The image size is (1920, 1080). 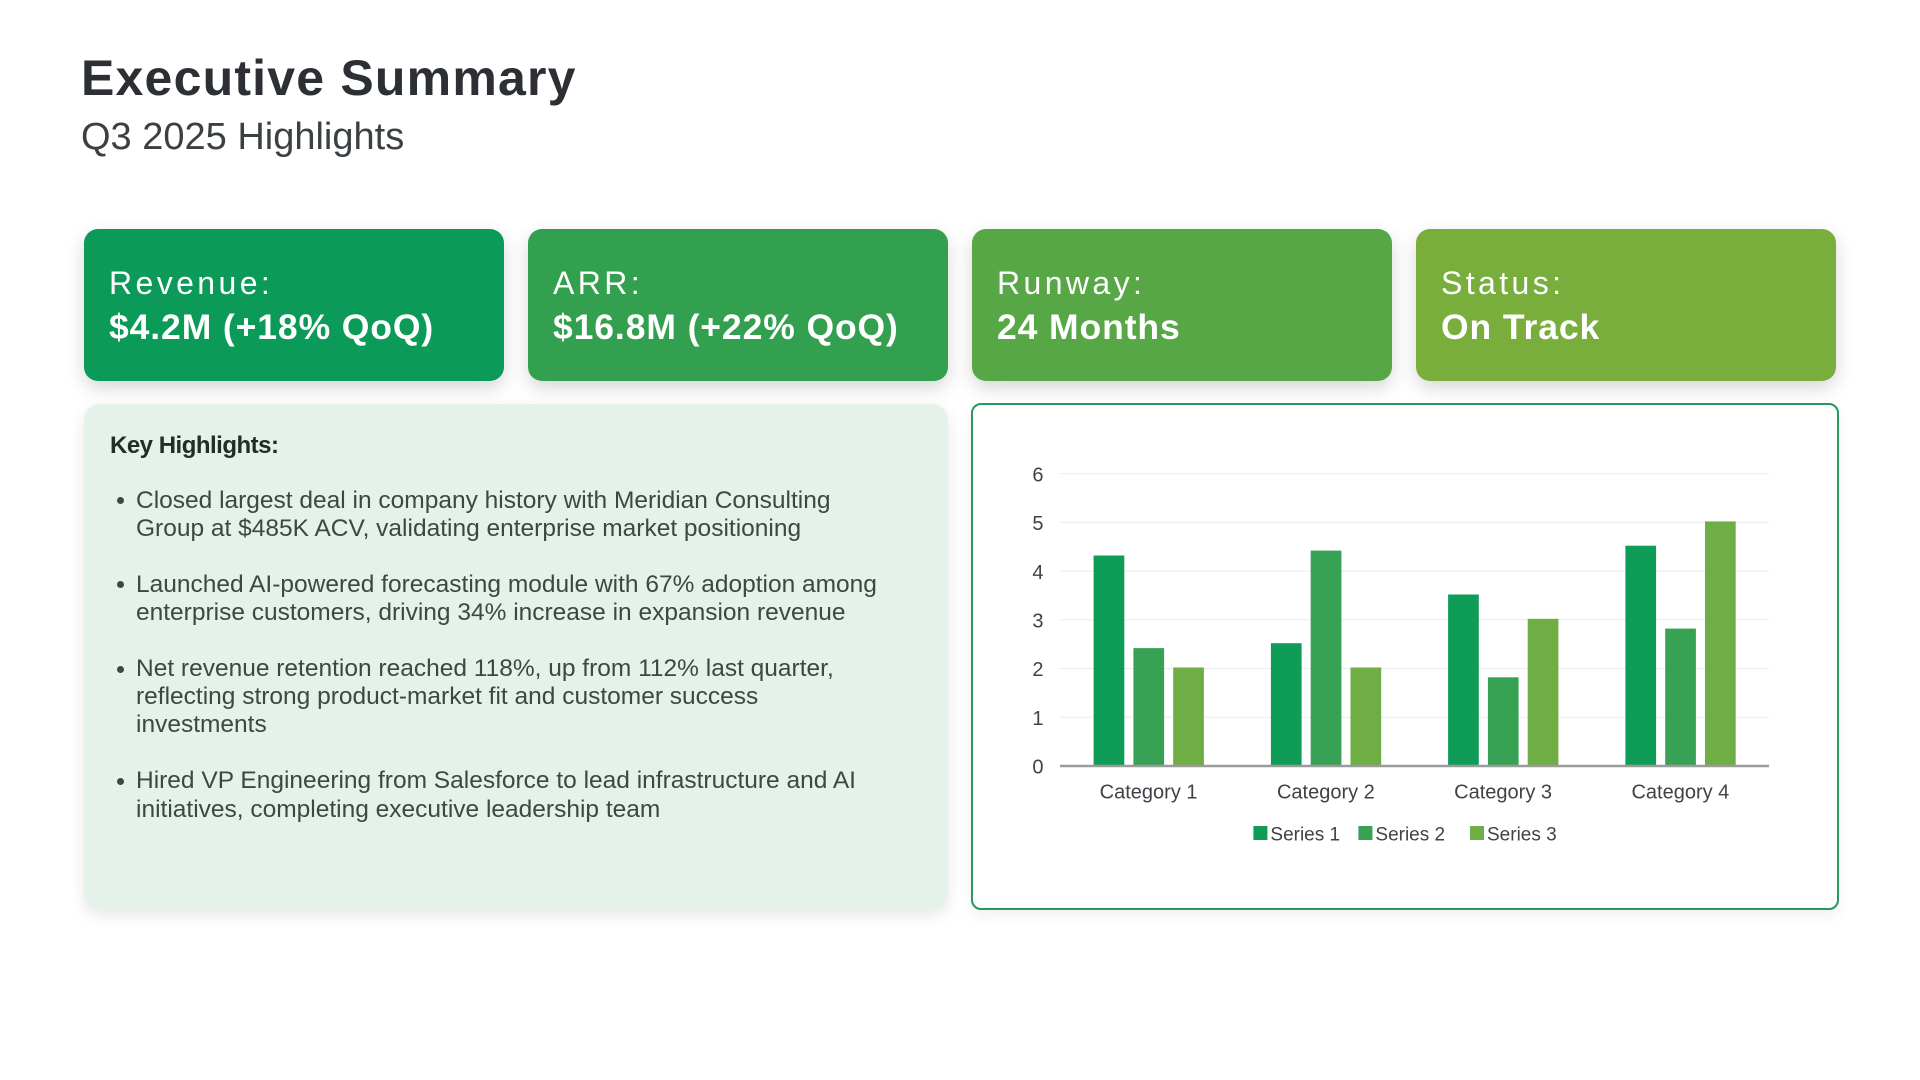 What do you see at coordinates (1037, 670) in the screenshot?
I see `svg-text: 2` at bounding box center [1037, 670].